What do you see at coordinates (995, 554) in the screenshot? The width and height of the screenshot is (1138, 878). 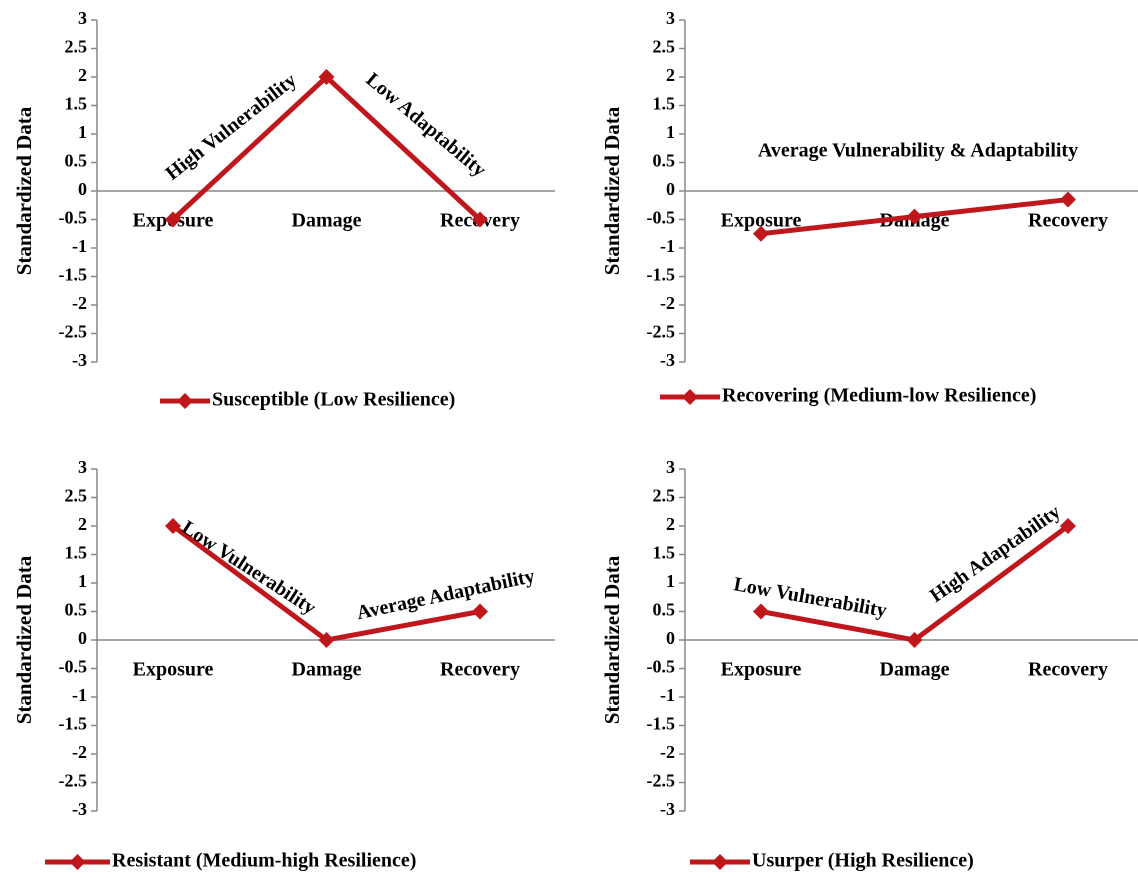 I see `annotation: High Adaptability` at bounding box center [995, 554].